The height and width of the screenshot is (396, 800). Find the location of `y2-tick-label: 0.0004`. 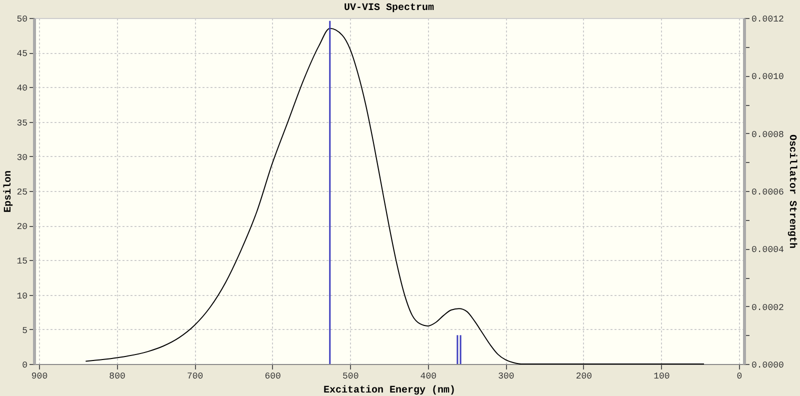

y2-tick-label: 0.0004 is located at coordinates (768, 250).